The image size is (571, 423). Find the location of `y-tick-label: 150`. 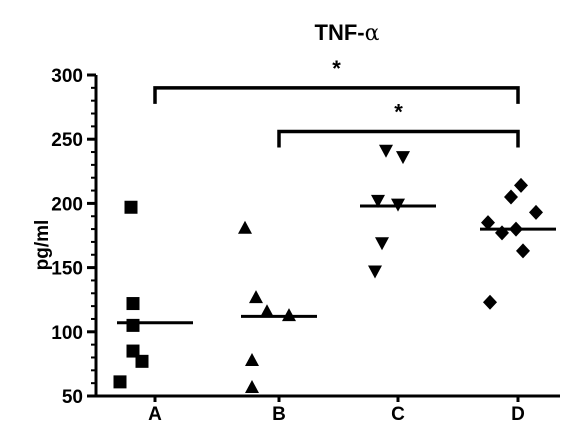

y-tick-label: 150 is located at coordinates (67, 269).